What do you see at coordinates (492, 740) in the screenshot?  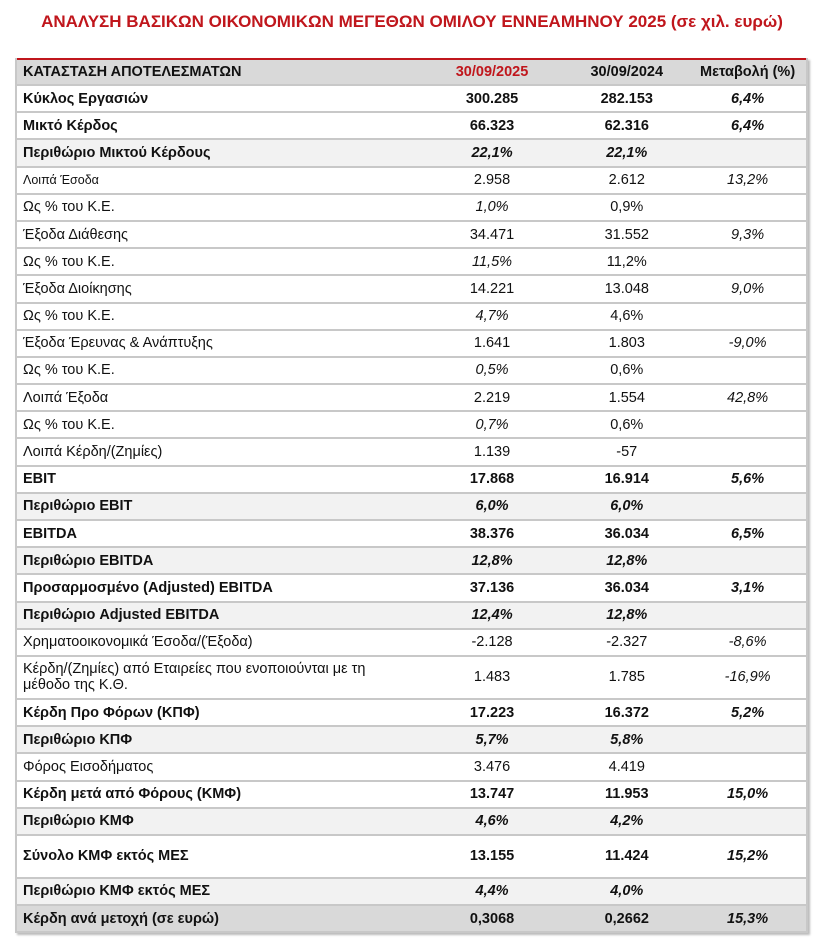 I see `value-2025: 5,7%` at bounding box center [492, 740].